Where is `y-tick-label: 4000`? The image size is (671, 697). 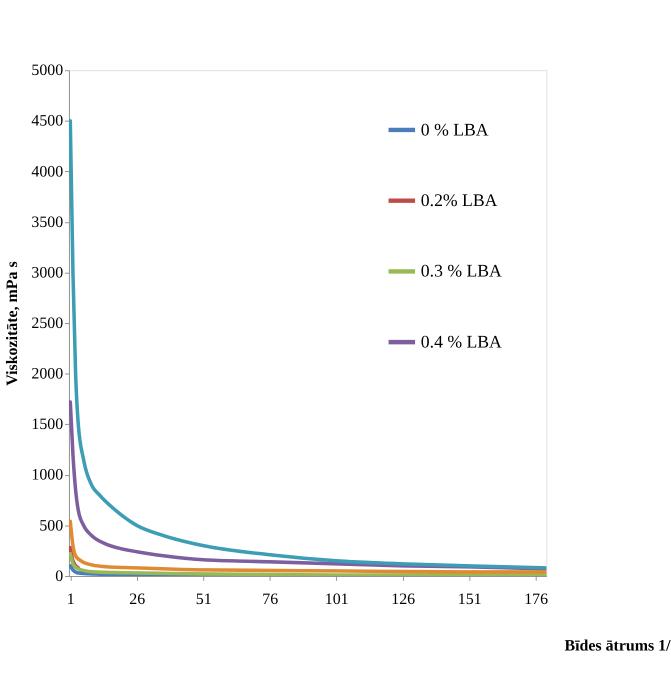 y-tick-label: 4000 is located at coordinates (47, 171).